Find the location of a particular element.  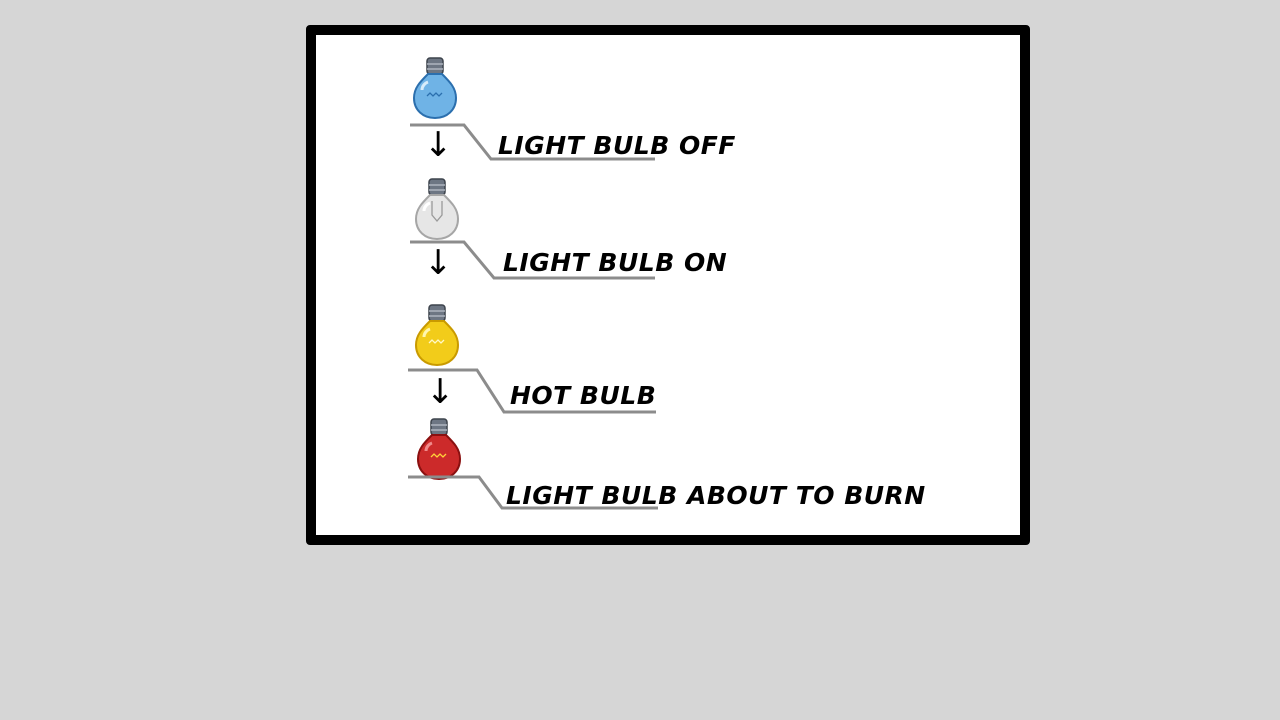

state-label: LIGHT BULB OFF is located at coordinates (617, 145).